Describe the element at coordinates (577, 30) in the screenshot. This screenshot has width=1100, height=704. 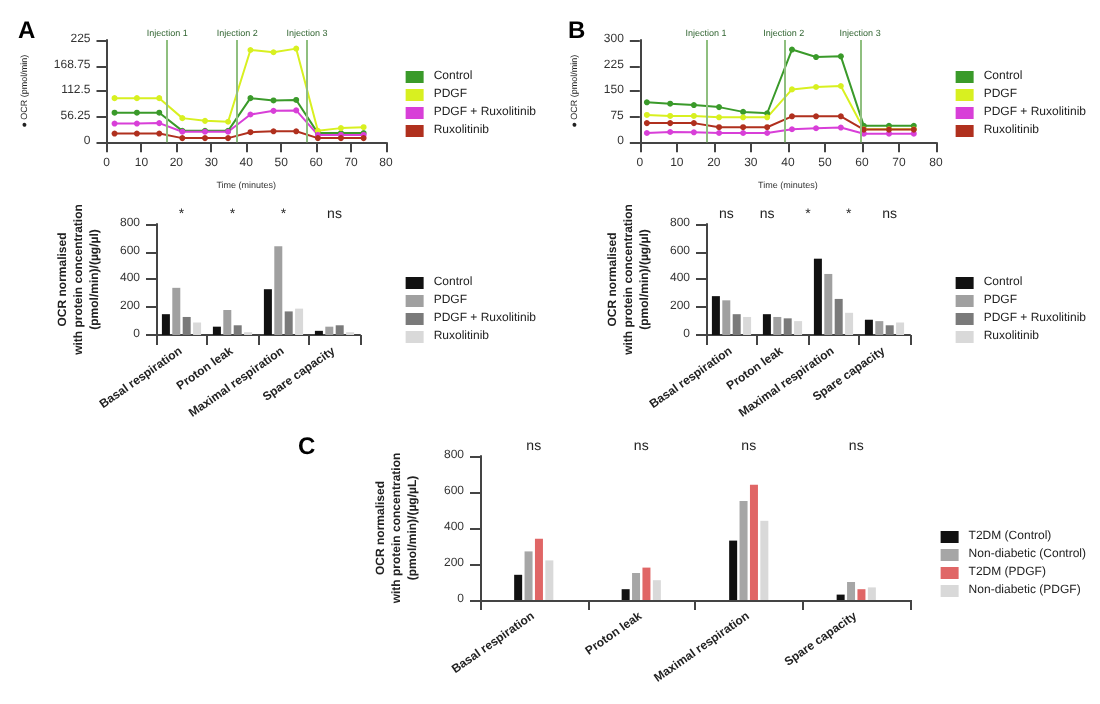
I see `chart-title: B` at that location.